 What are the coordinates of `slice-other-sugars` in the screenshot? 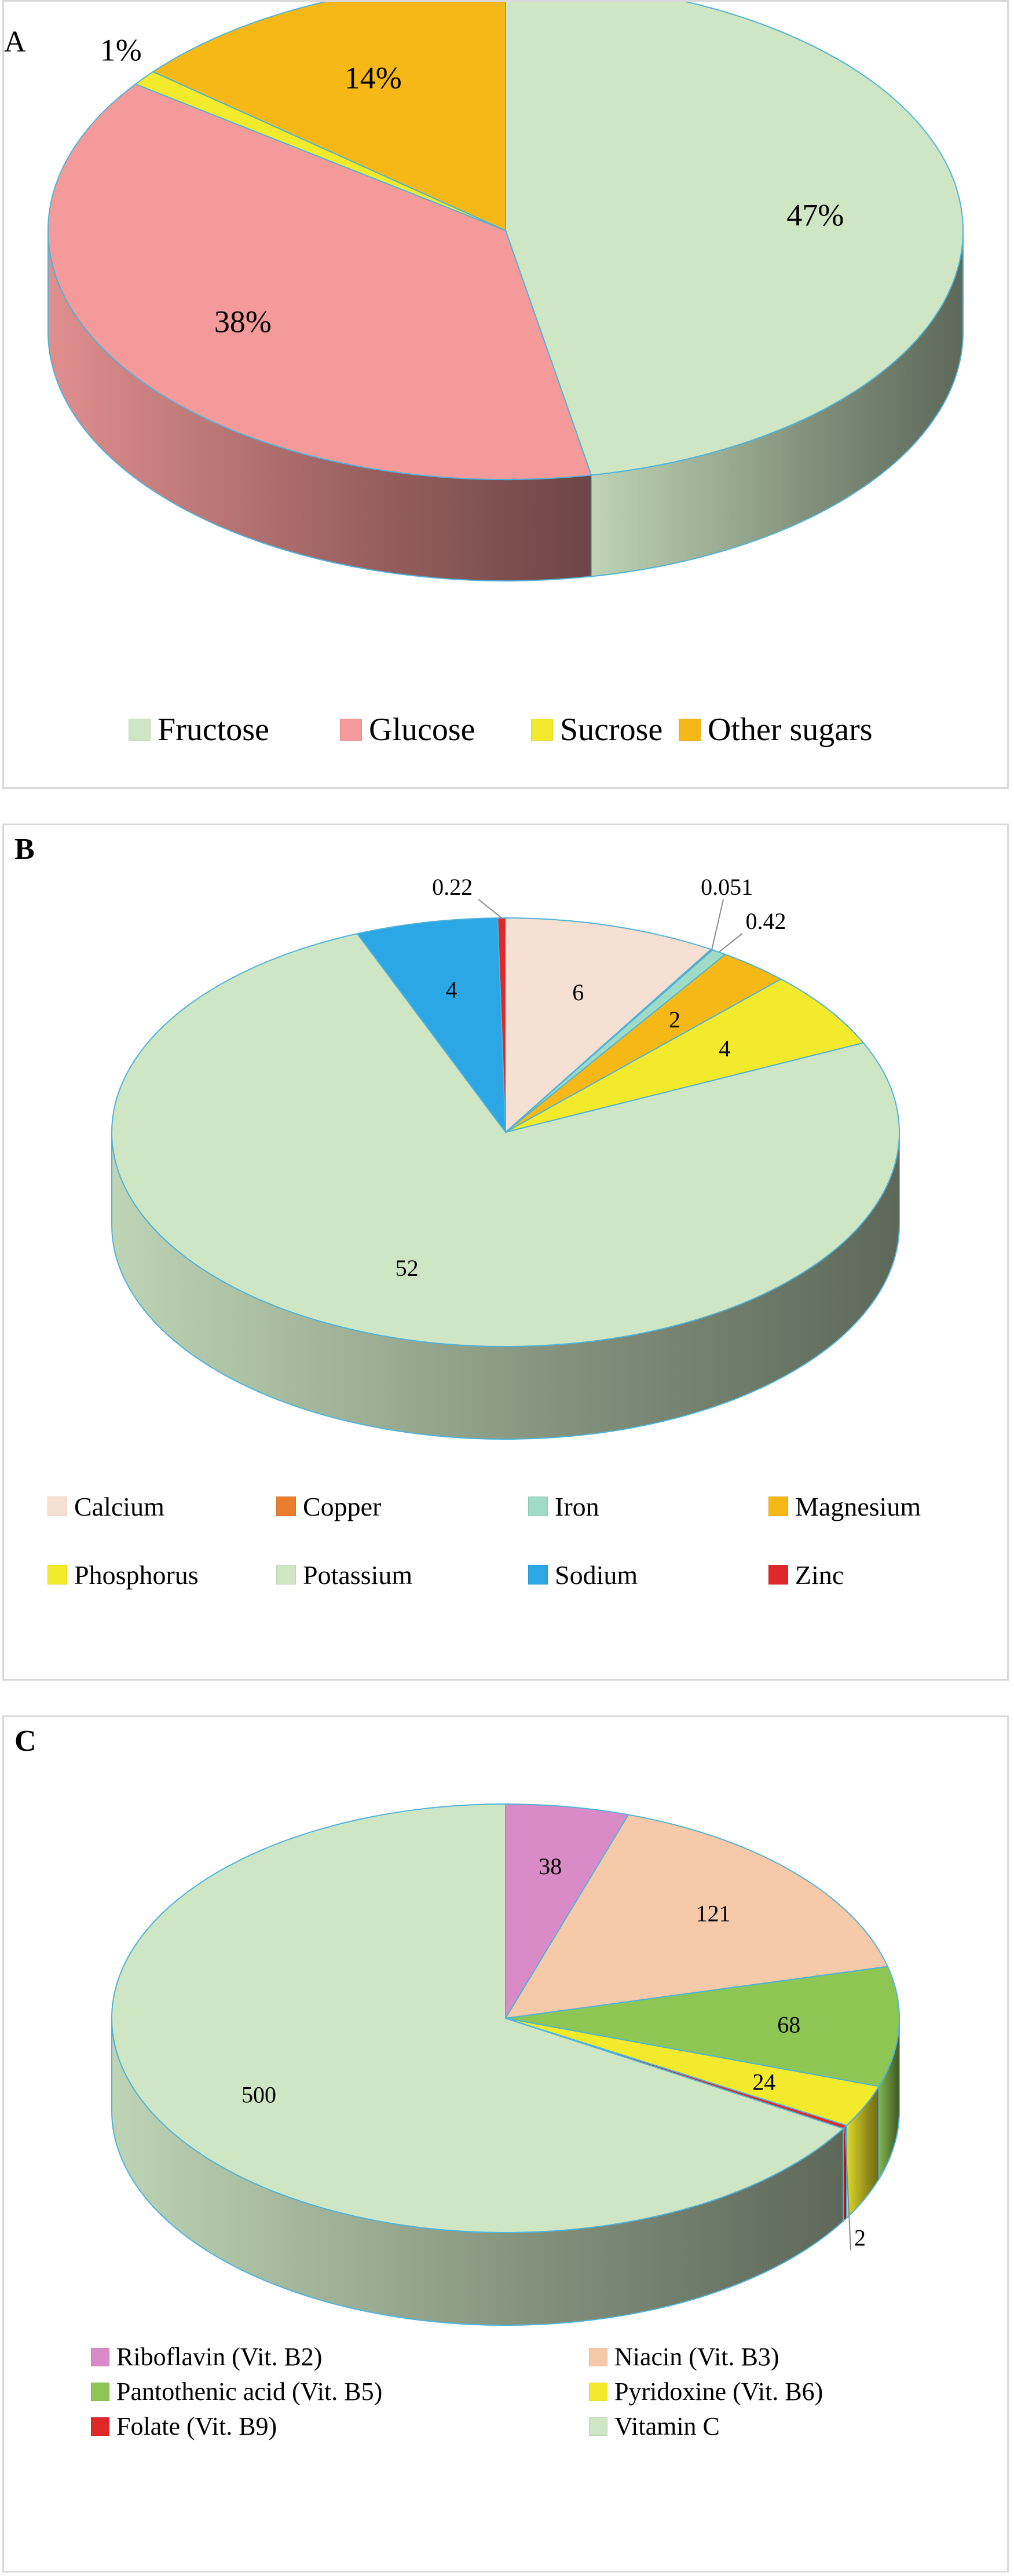 It's located at (329, 117).